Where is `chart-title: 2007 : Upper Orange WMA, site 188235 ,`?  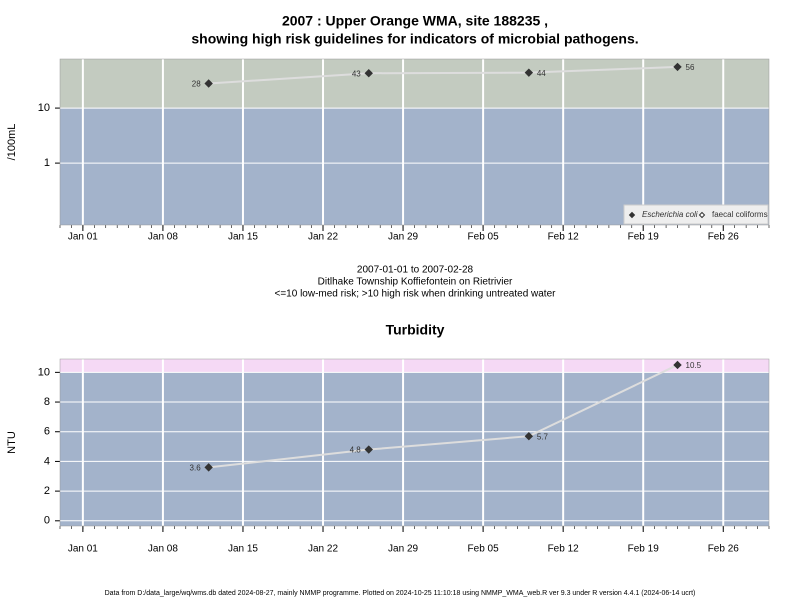 chart-title: 2007 : Upper Orange WMA, site 188235 , is located at coordinates (415, 21).